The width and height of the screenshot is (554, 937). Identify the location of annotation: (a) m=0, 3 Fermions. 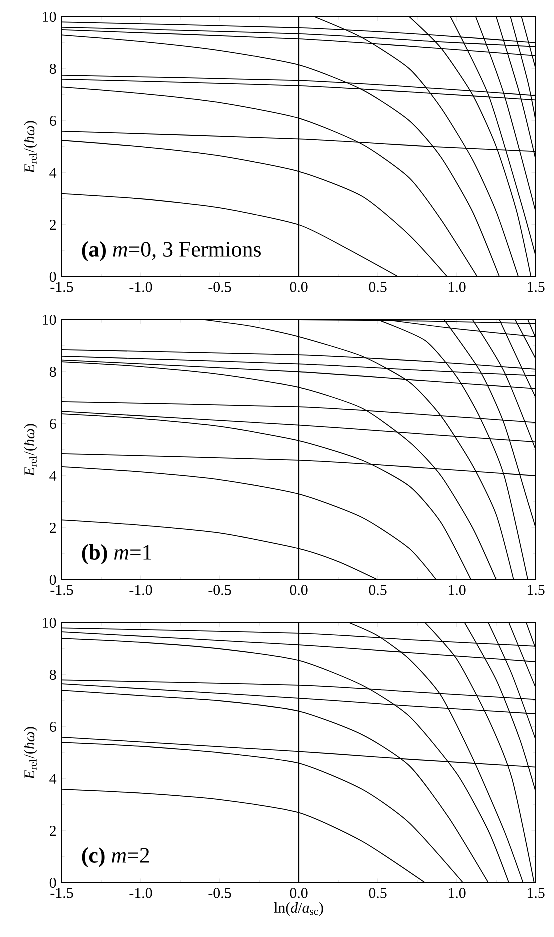
(171, 252).